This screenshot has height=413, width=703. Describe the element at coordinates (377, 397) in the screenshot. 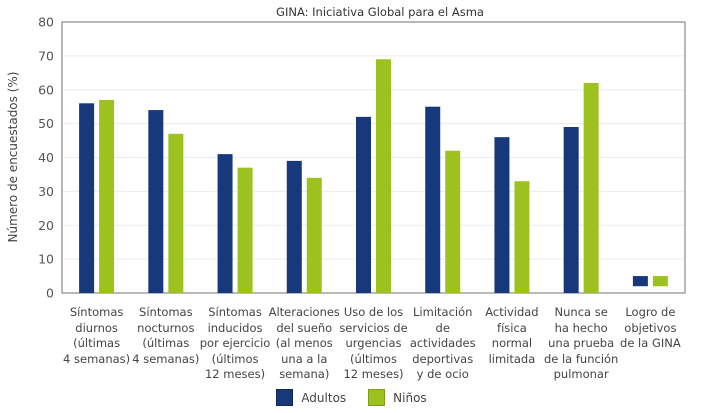

I see `legend-swatch-ninos` at that location.